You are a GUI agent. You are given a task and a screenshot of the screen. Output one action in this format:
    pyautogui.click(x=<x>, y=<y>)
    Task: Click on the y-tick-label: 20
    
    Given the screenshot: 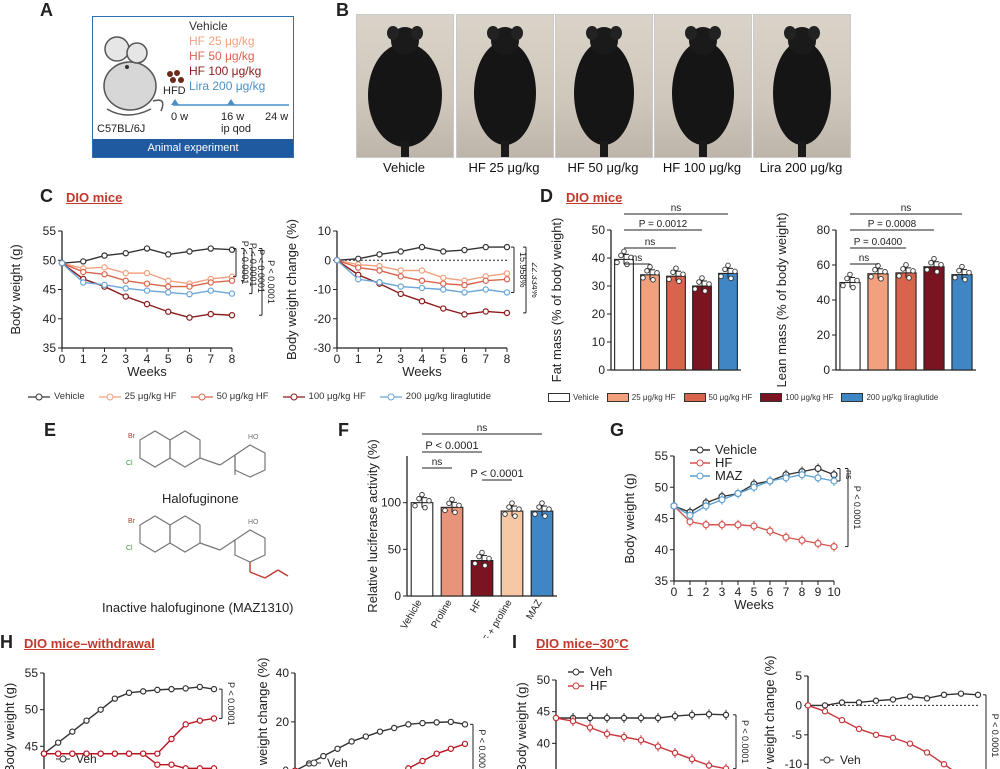 What is the action you would take?
    pyautogui.click(x=283, y=722)
    